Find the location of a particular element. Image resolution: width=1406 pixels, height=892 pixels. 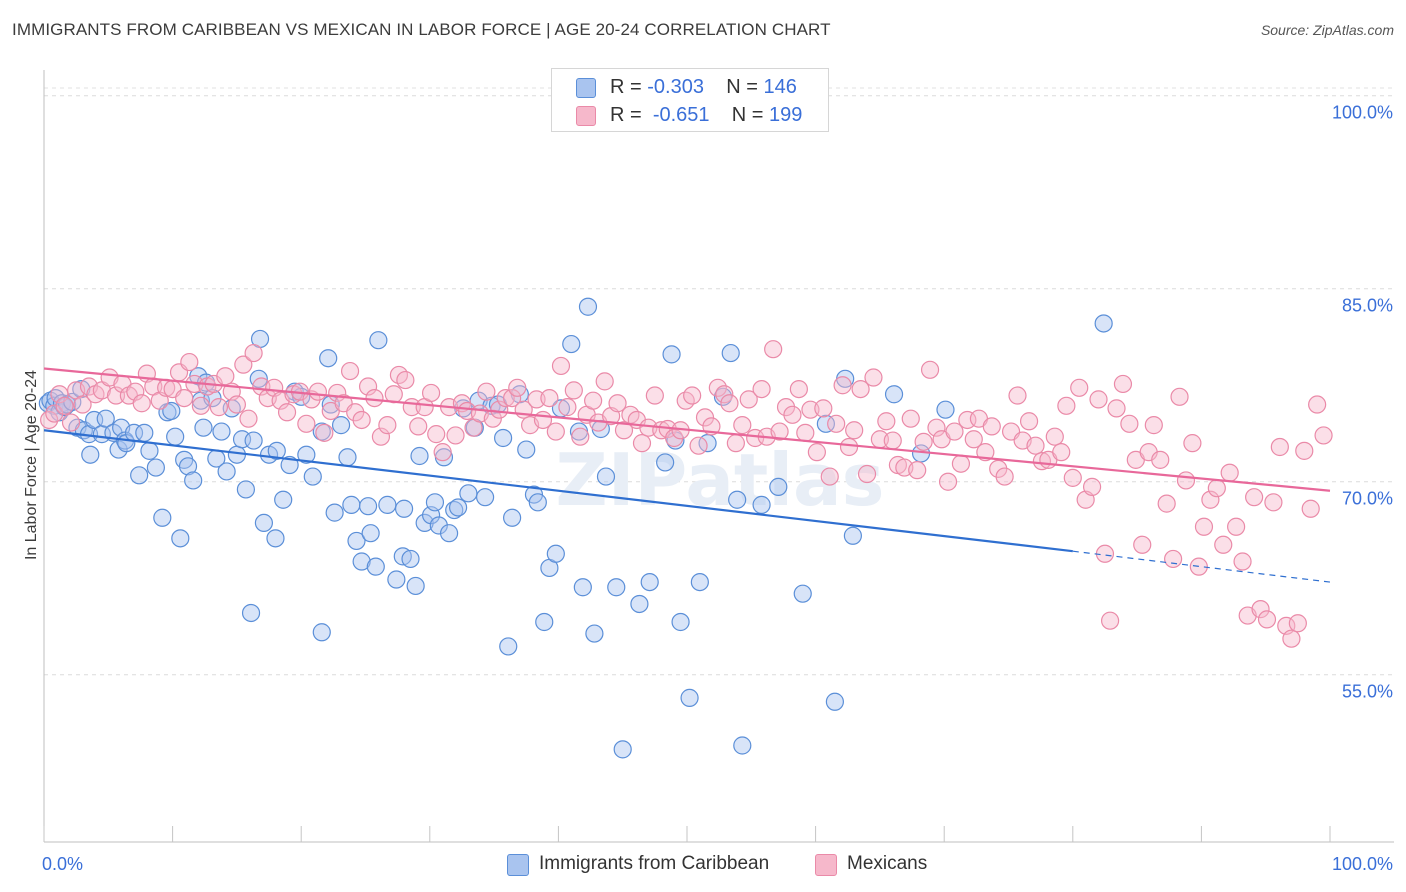

legend-label: R = -0.303 N = 146 is located at coordinates (703, 87).